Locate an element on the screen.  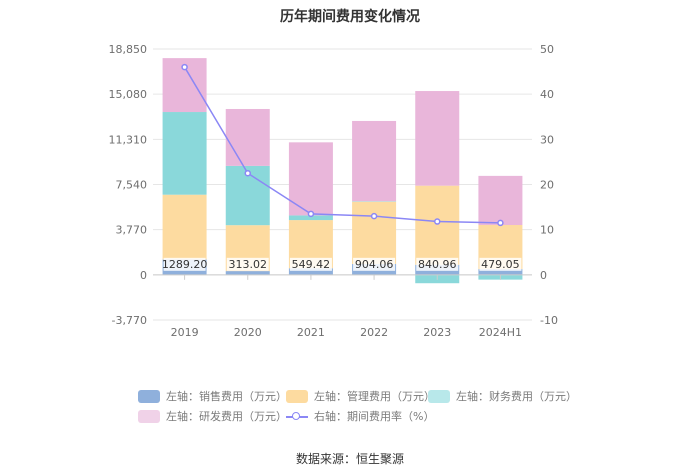
legend-label: 左轴：管理费用（万元） is located at coordinates (374, 396).